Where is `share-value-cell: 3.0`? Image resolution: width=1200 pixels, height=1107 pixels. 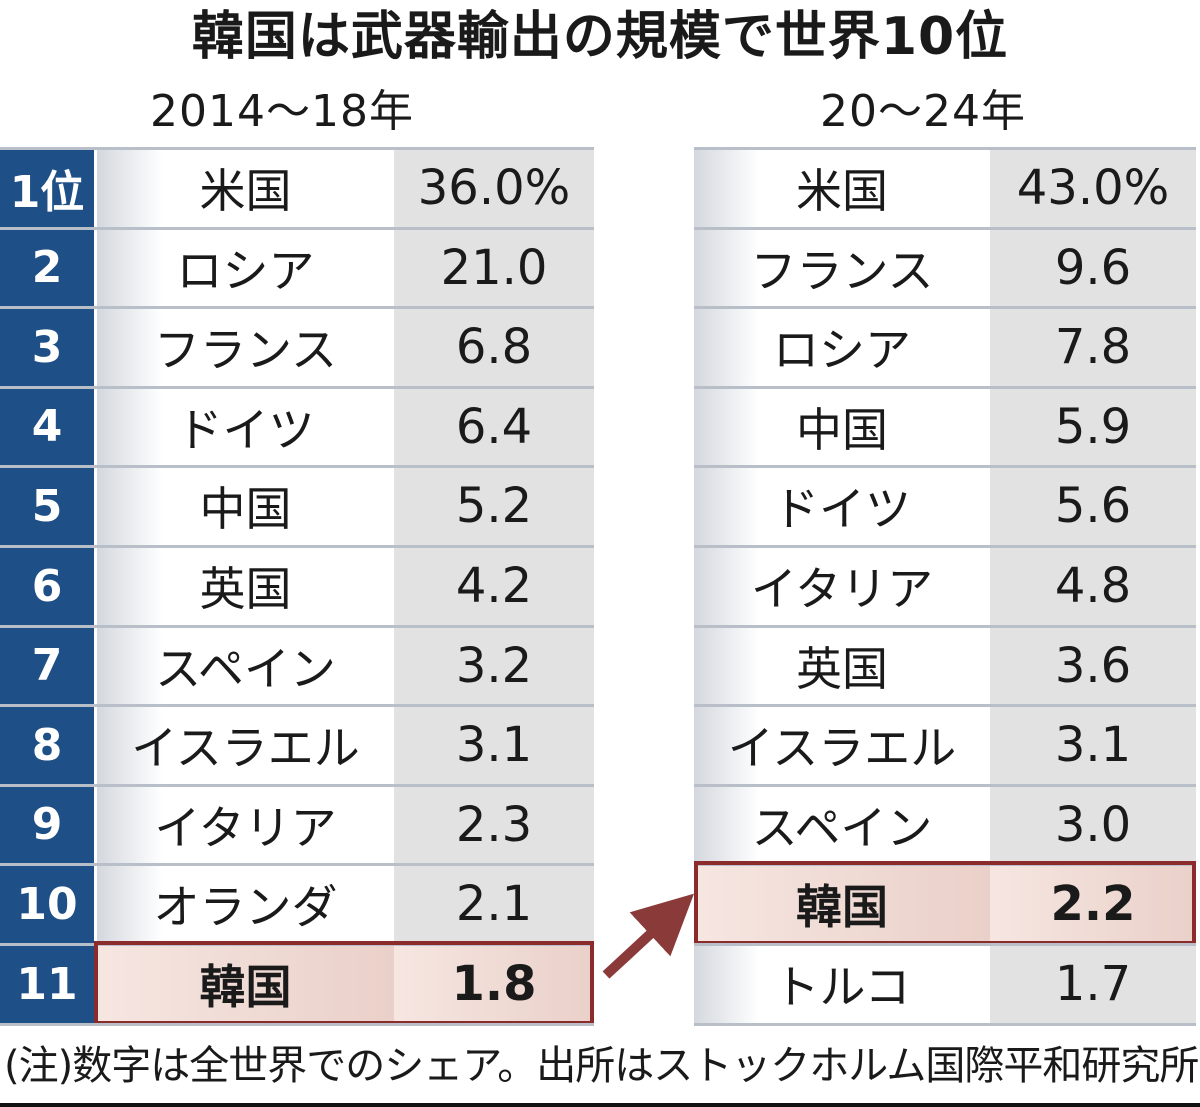 share-value-cell: 3.0 is located at coordinates (1093, 824).